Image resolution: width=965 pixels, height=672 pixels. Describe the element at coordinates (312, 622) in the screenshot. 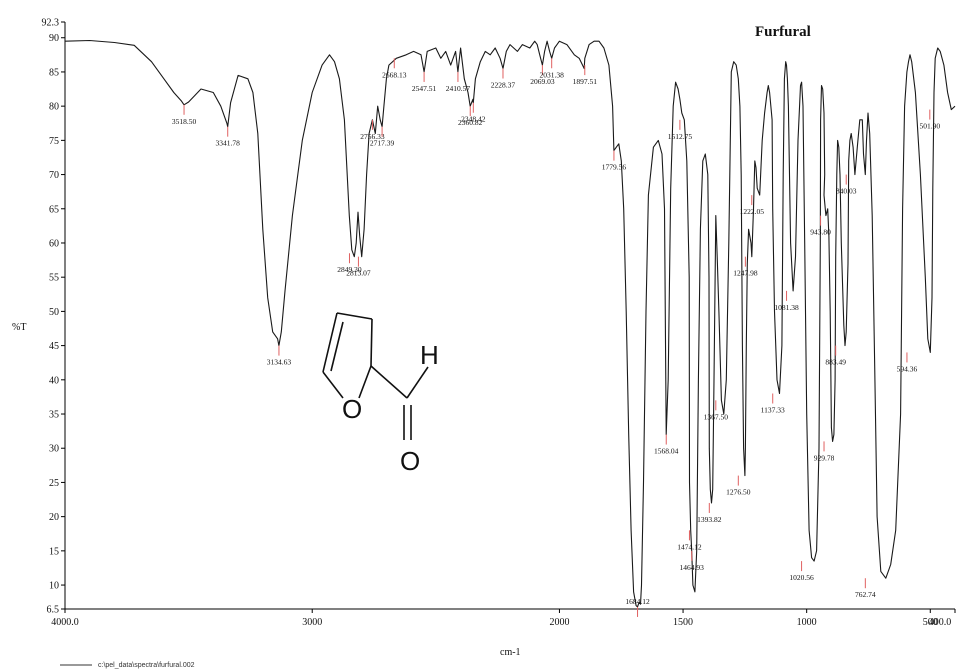

I see `x-tick-label: 3000` at that location.